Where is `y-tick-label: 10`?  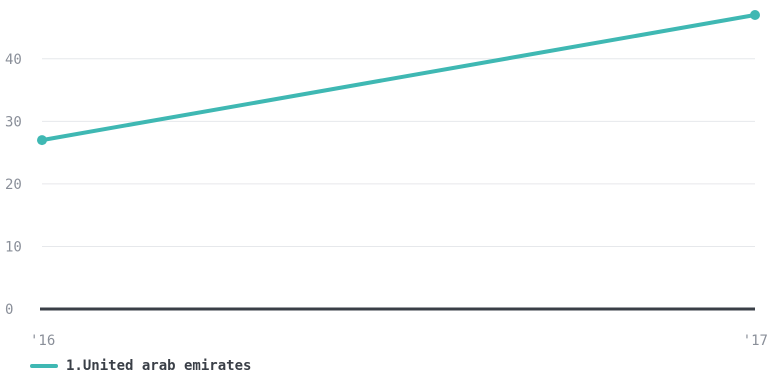
y-tick-label: 10 is located at coordinates (13, 247).